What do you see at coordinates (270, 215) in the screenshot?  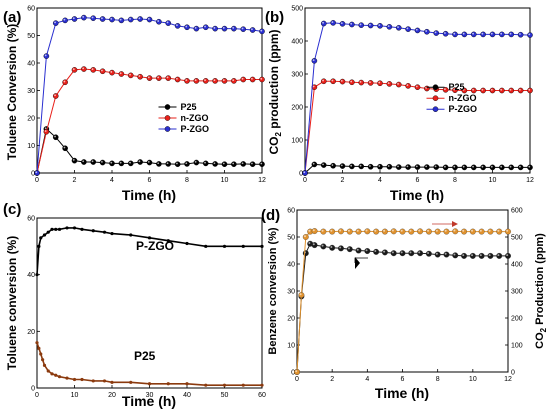 I see `panel-label-d: (d)` at bounding box center [270, 215].